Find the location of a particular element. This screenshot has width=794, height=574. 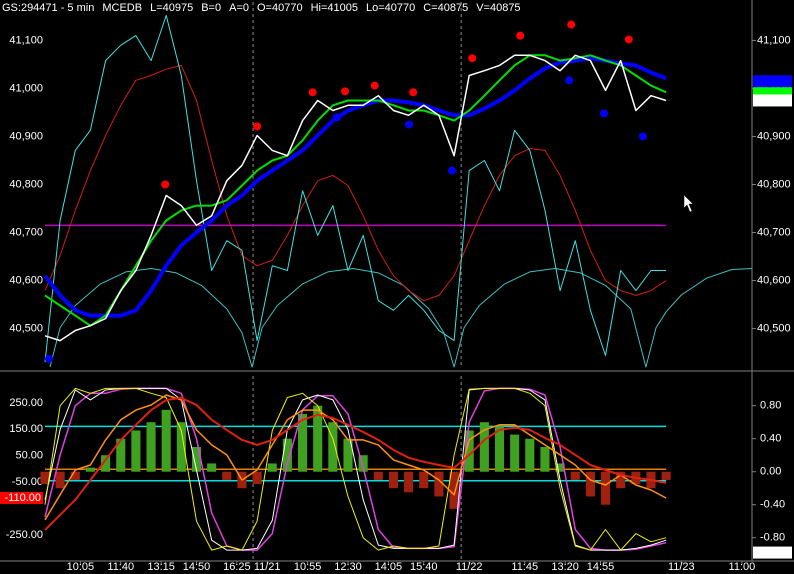

x-tick-label: 11/21 is located at coordinates (267, 567).